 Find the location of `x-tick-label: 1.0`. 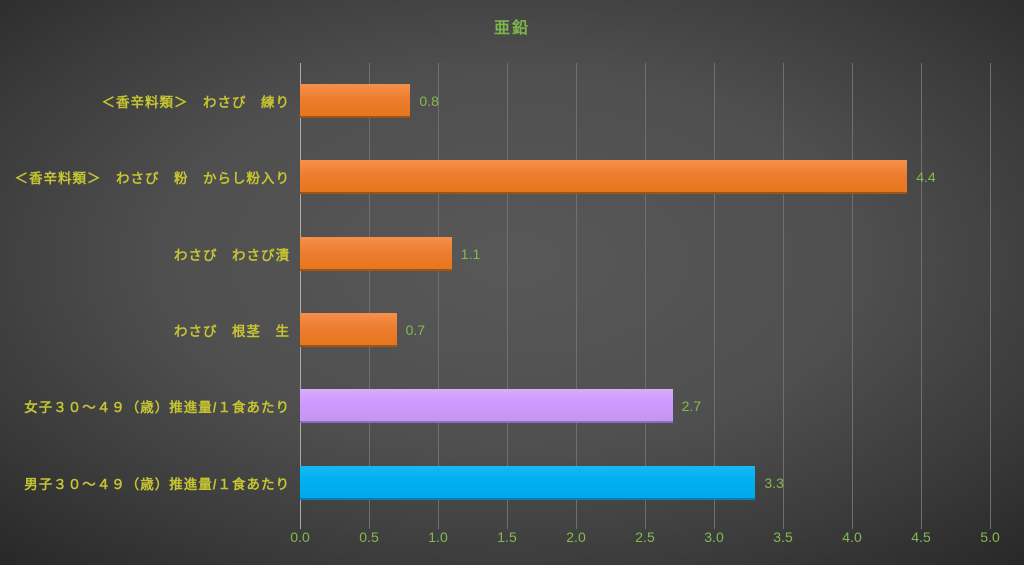

x-tick-label: 1.0 is located at coordinates (438, 537).